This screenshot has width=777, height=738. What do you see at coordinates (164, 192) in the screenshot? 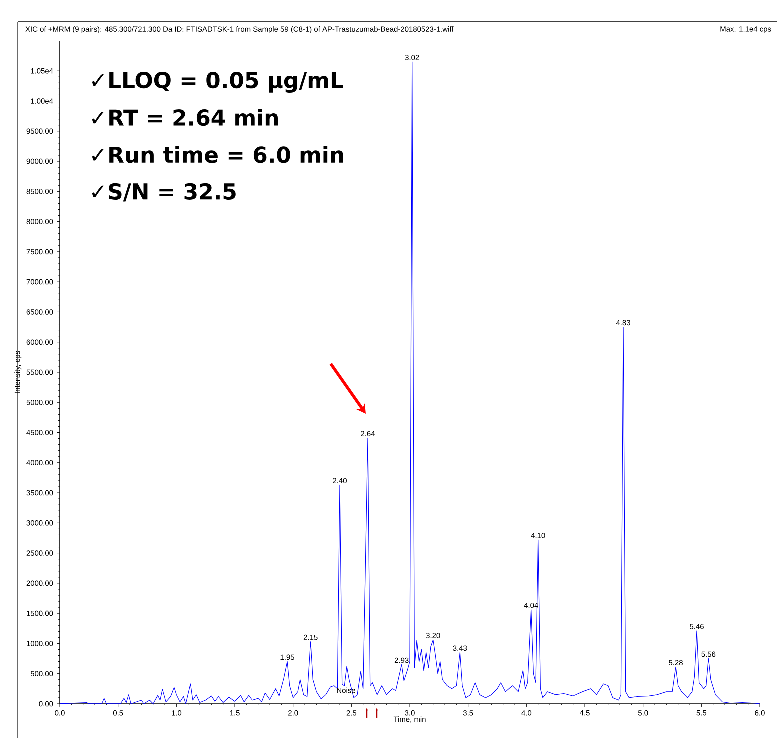
I see `annotation: ✓S/N = 32.5` at bounding box center [164, 192].